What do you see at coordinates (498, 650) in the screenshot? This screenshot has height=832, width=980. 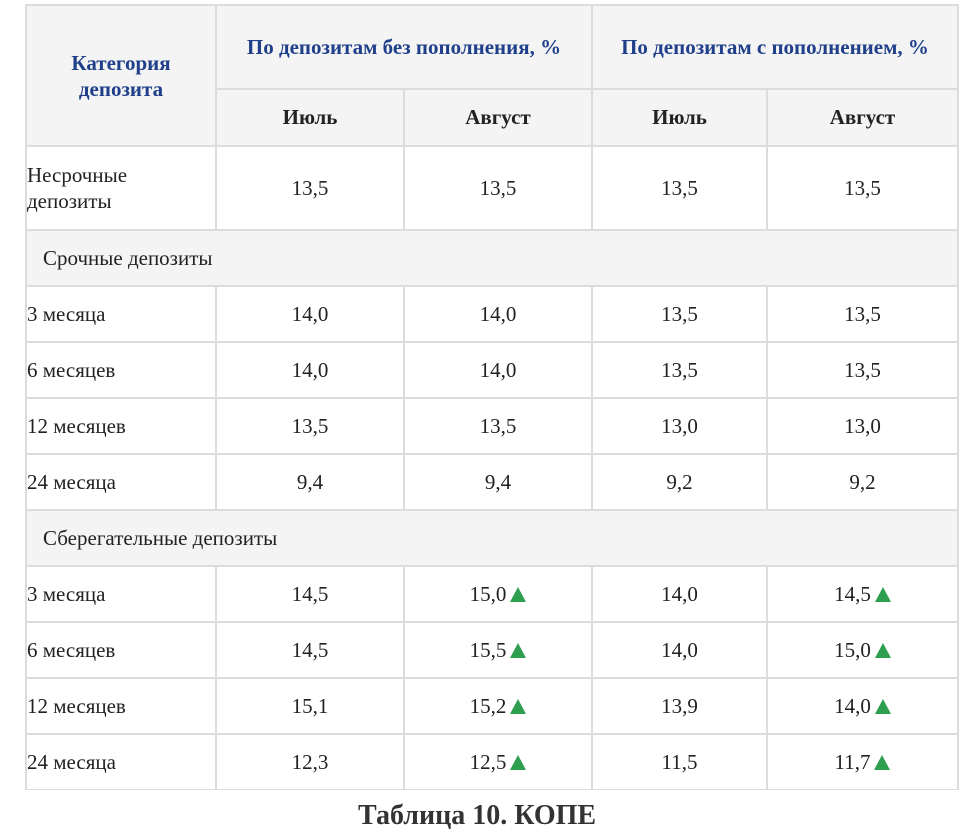 I see `rate-cell: 15,5` at bounding box center [498, 650].